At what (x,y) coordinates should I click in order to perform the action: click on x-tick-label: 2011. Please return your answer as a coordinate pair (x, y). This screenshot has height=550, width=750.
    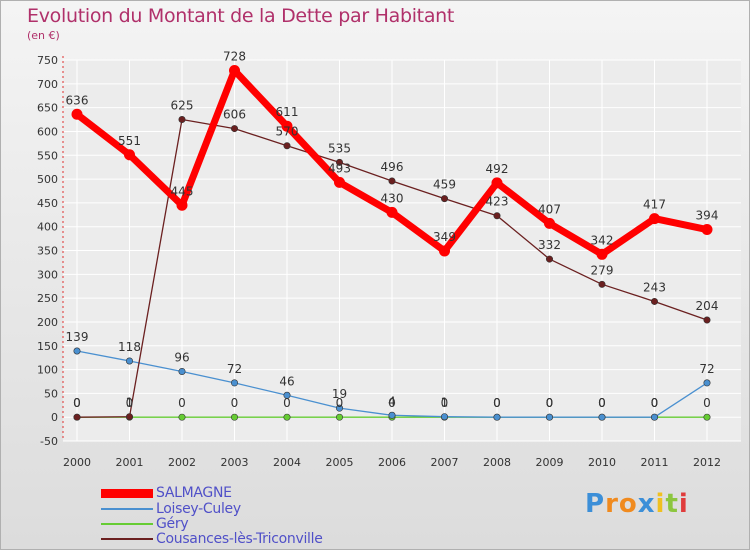
    Looking at the image, I should click on (655, 462).